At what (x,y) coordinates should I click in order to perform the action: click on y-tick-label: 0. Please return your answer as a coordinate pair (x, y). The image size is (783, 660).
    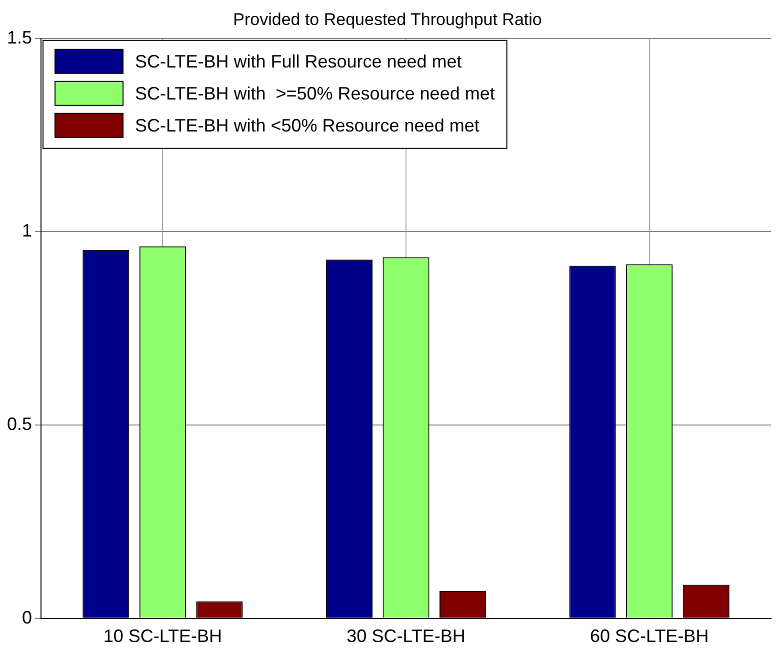
    Looking at the image, I should click on (27, 617).